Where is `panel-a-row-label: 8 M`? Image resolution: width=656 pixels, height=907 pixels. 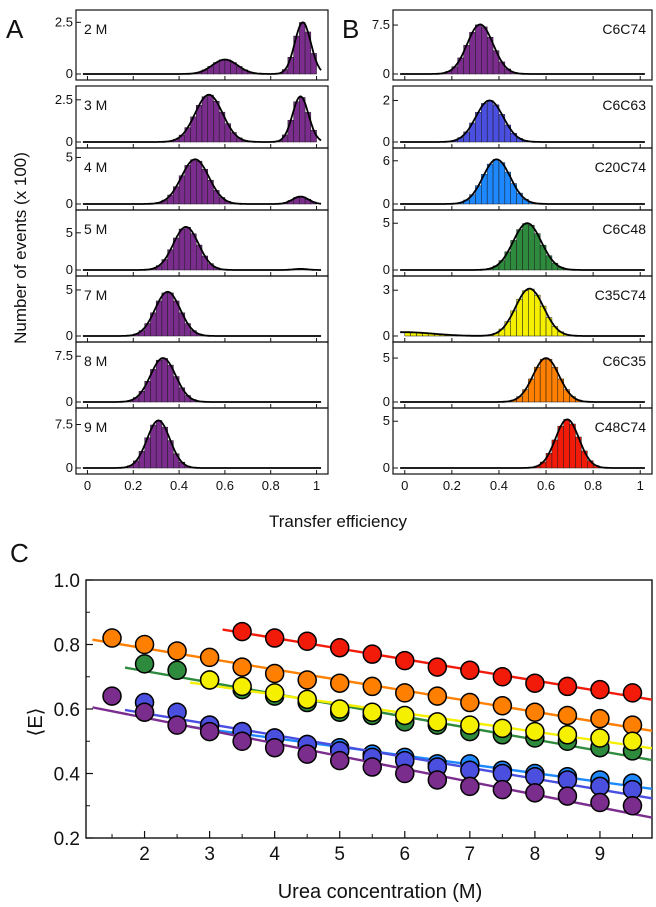
panel-a-row-label: 8 M is located at coordinates (95, 361).